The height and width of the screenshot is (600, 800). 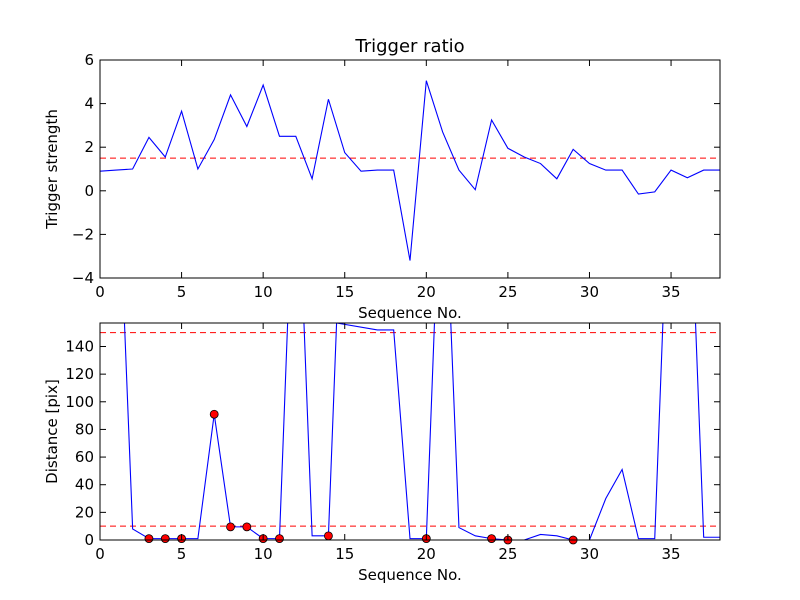 I want to click on distance-y-axis-label: Distance [pix], so click(x=52, y=431).